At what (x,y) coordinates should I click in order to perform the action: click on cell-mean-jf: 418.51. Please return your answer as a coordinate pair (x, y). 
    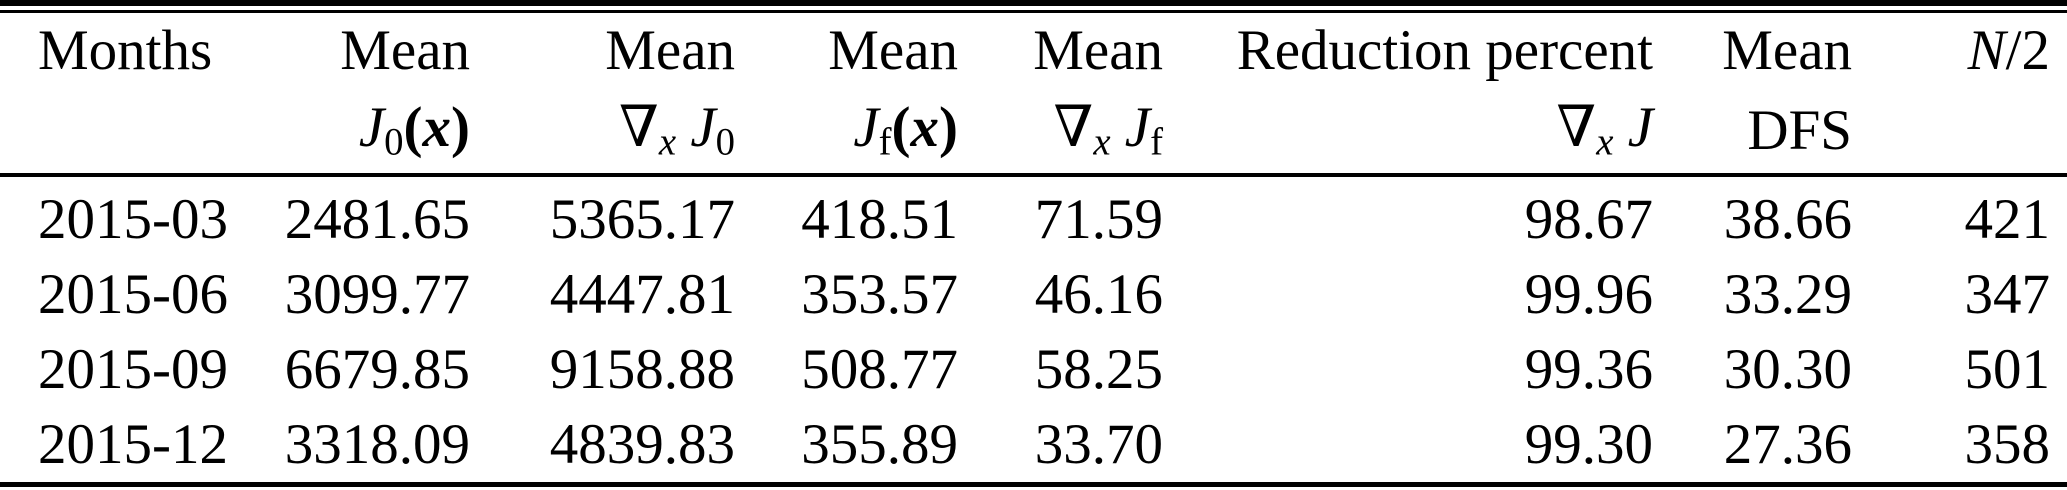
    Looking at the image, I should click on (879, 219).